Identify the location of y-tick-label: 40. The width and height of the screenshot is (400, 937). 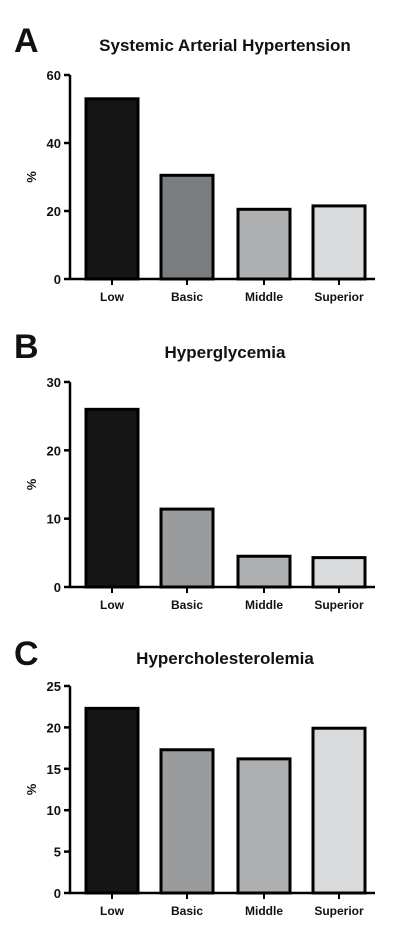
(54, 143).